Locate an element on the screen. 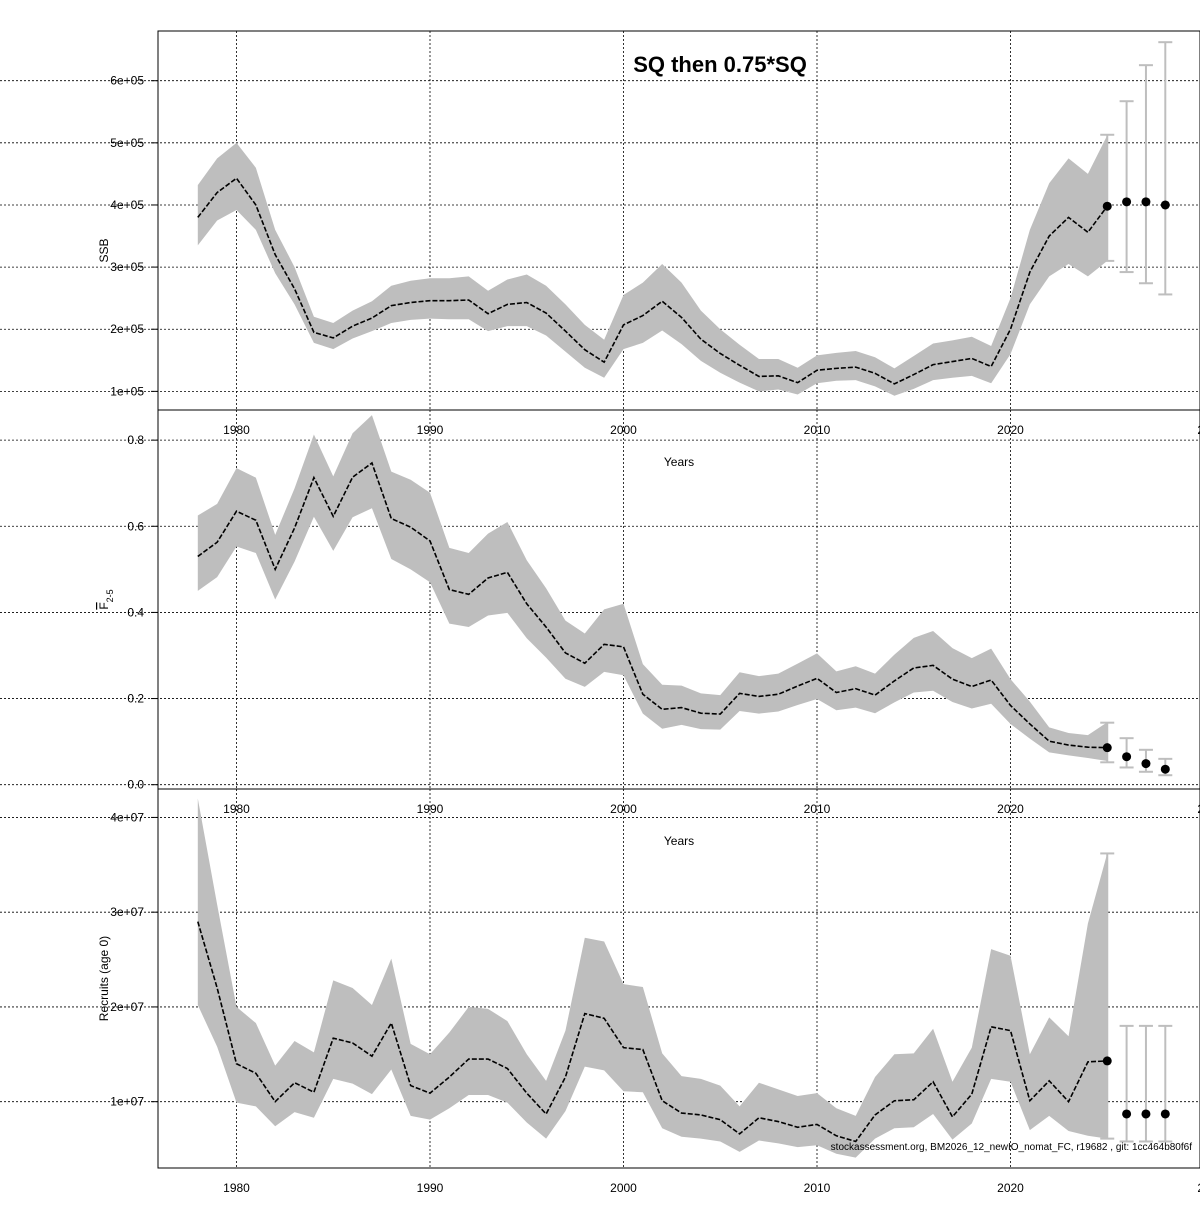 The height and width of the screenshot is (1205, 1200). y-tick-label: 0.6 is located at coordinates (135, 526).